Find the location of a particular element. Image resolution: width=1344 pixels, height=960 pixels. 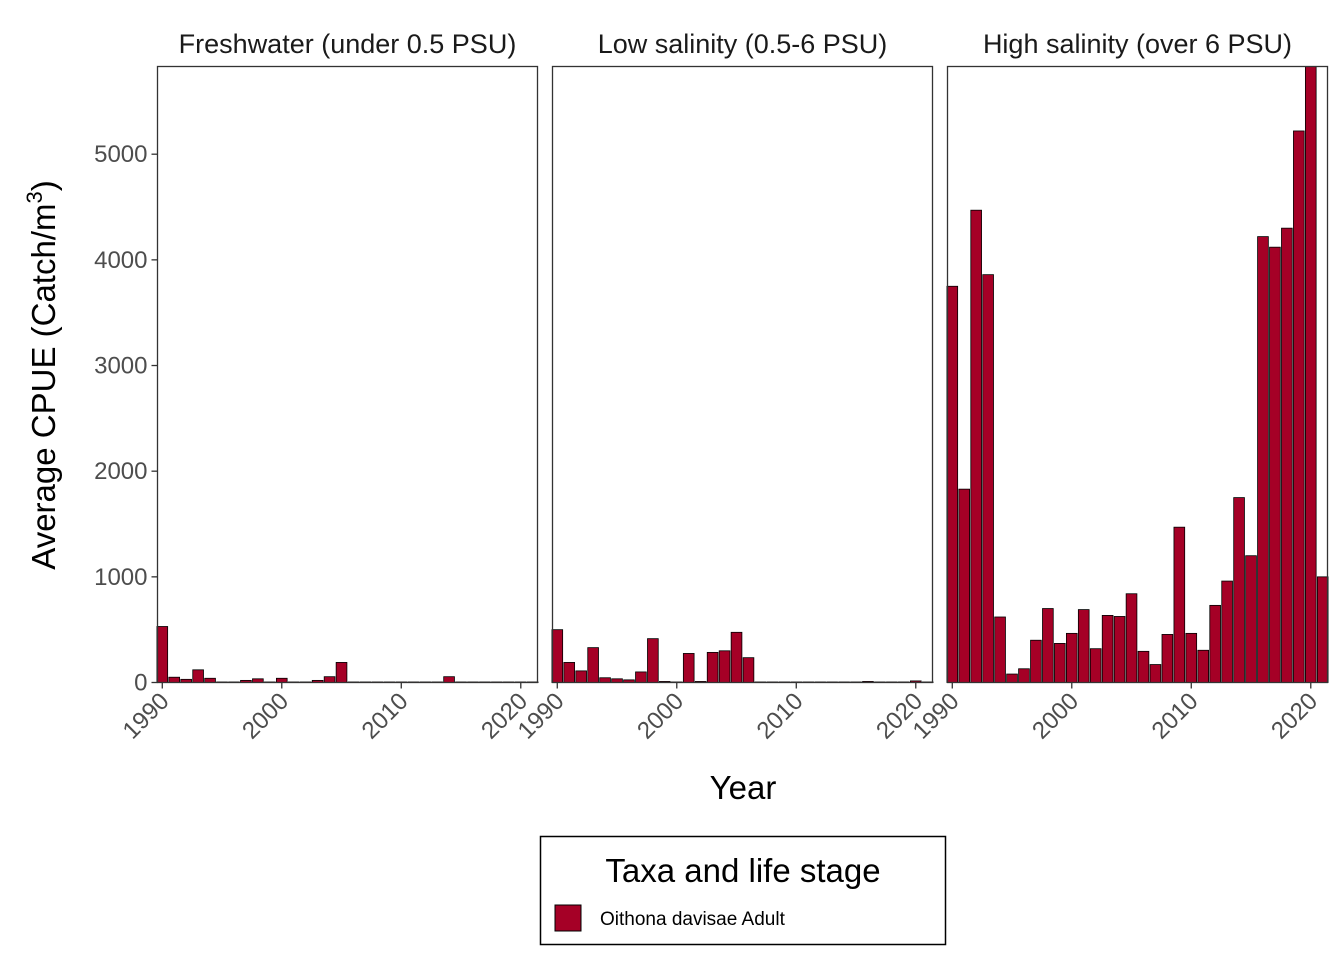

legend-label: Oithona davisae Adult is located at coordinates (693, 919).